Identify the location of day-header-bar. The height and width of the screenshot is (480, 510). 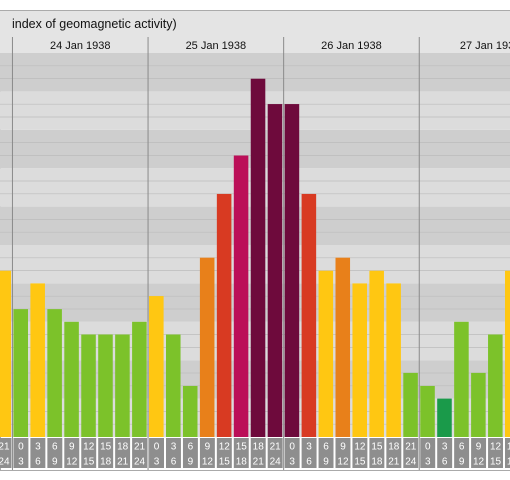
(255, 45).